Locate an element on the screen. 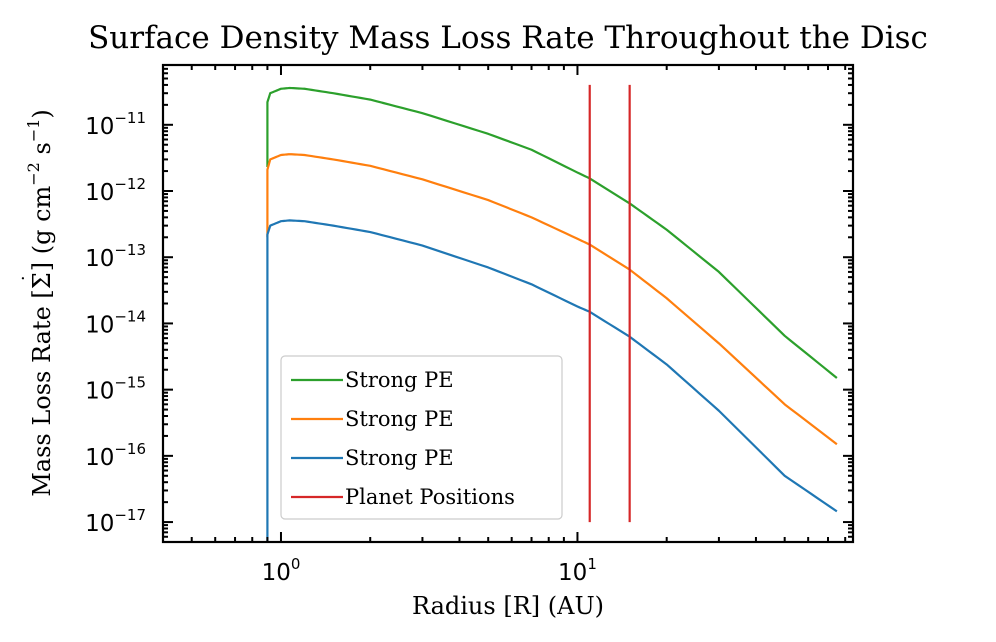  x-tick-labels: 10⁰ 10¹ is located at coordinates (429, 570).